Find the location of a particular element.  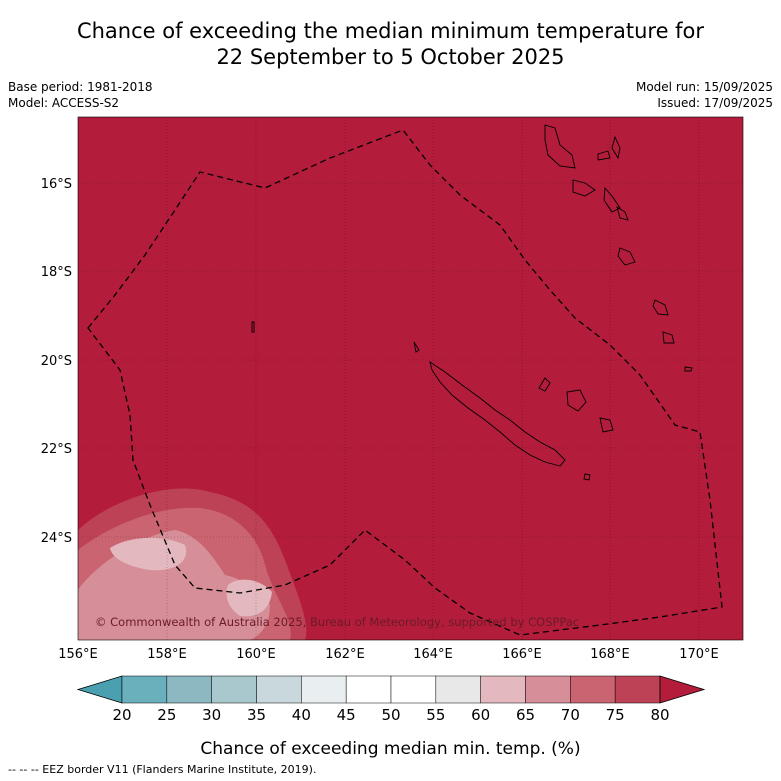

colorbar-tick-label: 50 is located at coordinates (390, 715).